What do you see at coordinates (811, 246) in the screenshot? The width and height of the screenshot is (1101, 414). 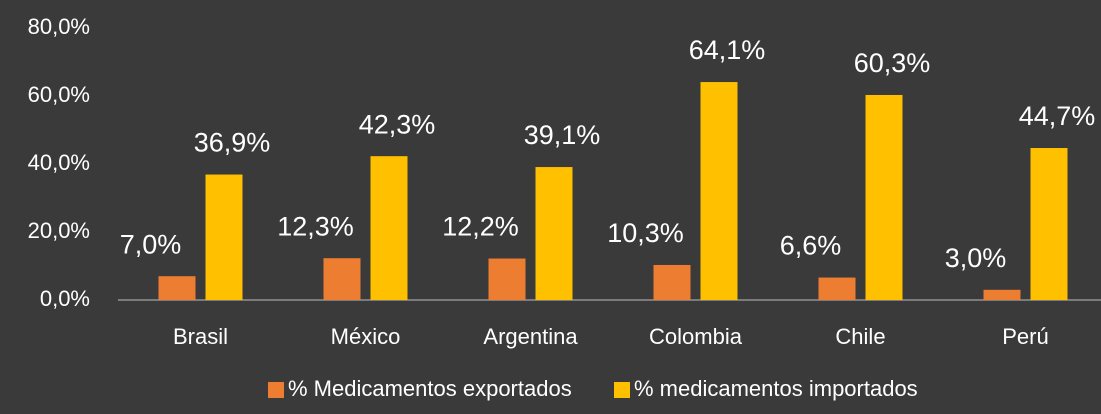 I see `data-label: 6,6%` at bounding box center [811, 246].